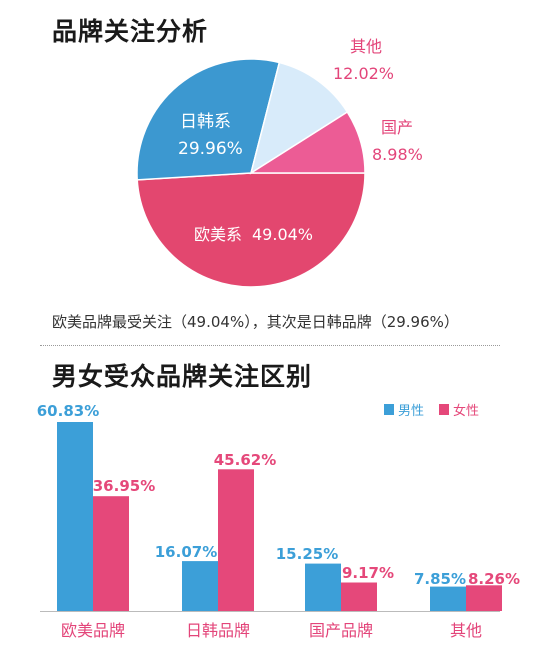 The width and height of the screenshot is (542, 670). Describe the element at coordinates (397, 154) in the screenshot. I see `pie-value-domestic: 8.98%` at that location.